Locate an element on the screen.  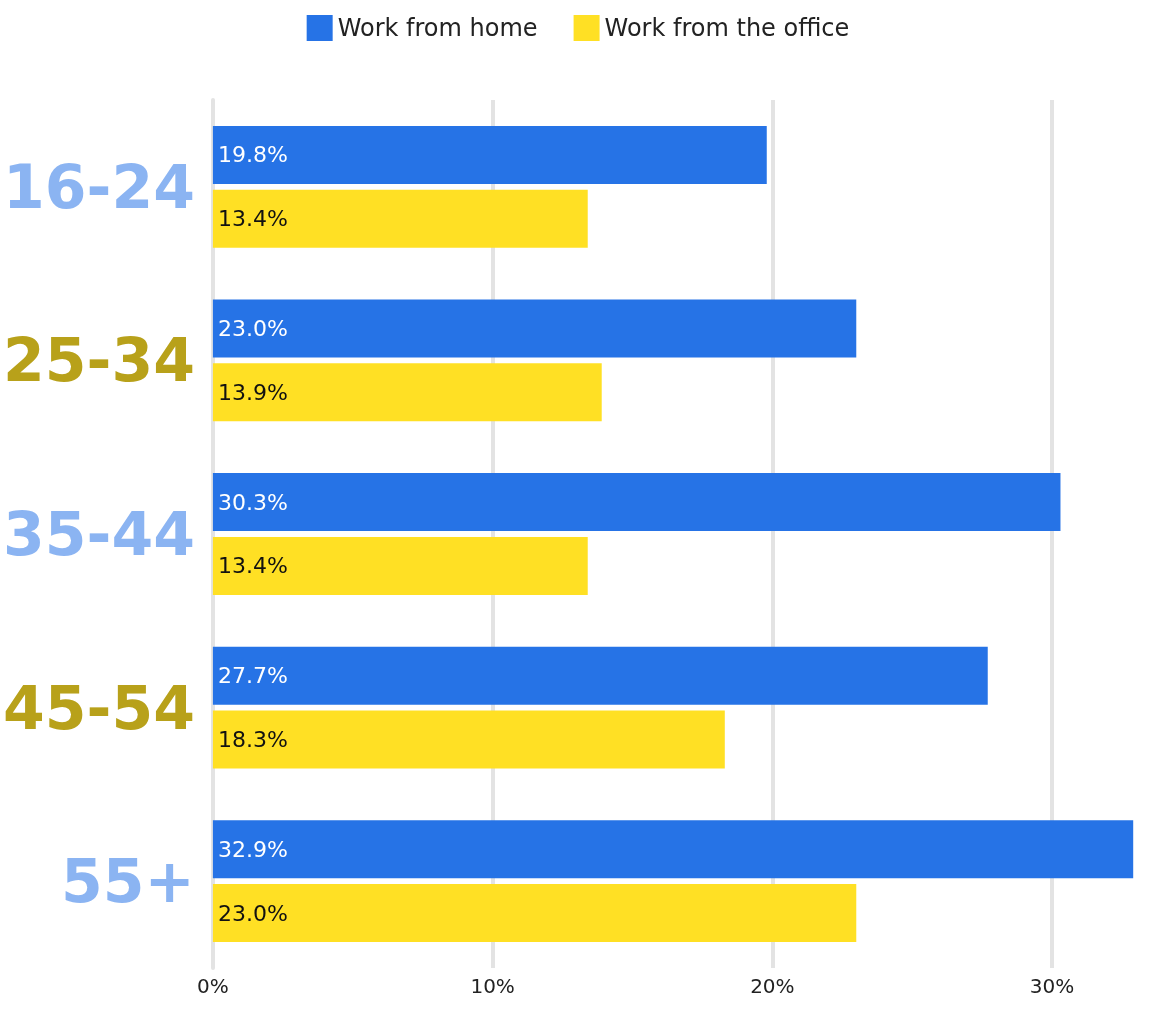
data-label: 30.3% is located at coordinates (252, 502).